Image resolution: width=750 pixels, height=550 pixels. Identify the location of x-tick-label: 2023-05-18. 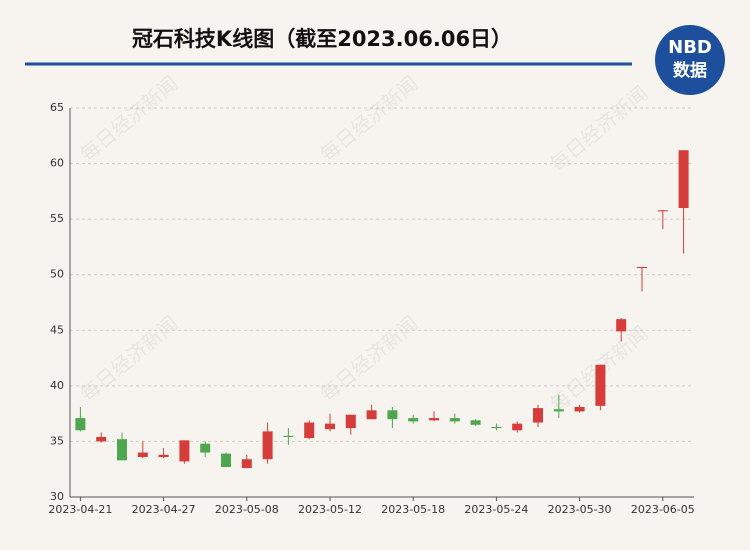
(413, 509).